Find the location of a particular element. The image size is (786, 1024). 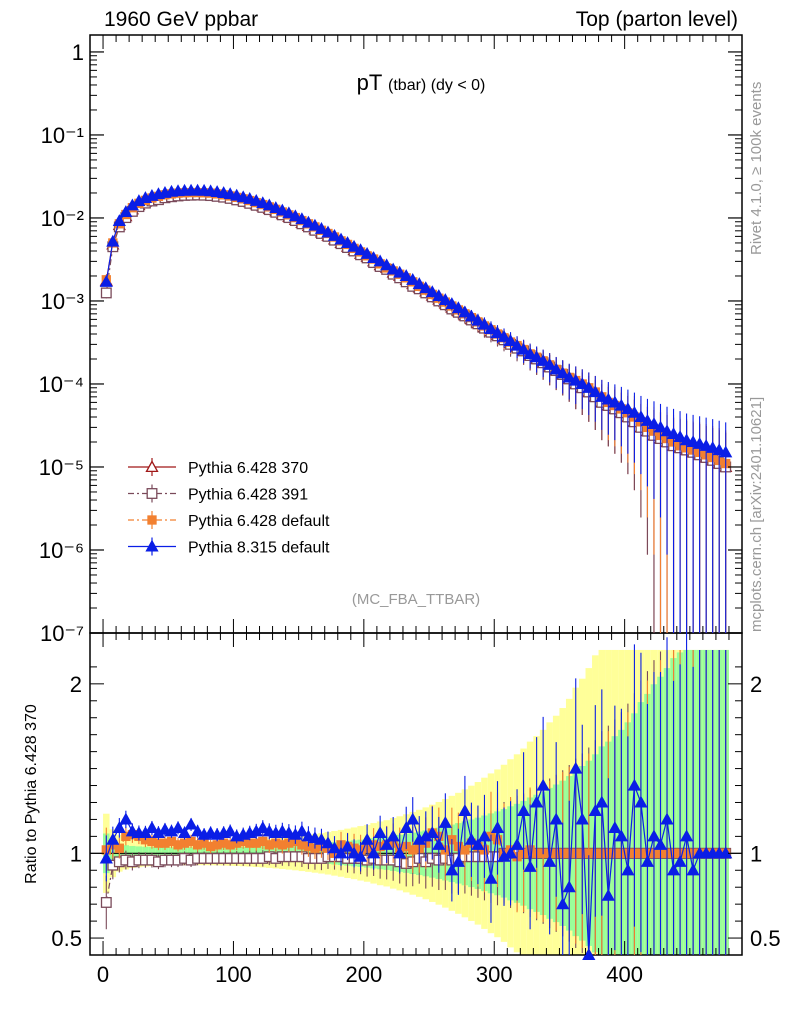

ratio-y-tick-label-right: 0.5 is located at coordinates (765, 938).